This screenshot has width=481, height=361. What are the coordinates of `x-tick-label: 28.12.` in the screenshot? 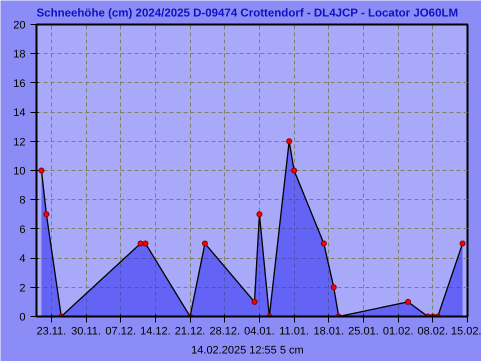 It's located at (224, 332).